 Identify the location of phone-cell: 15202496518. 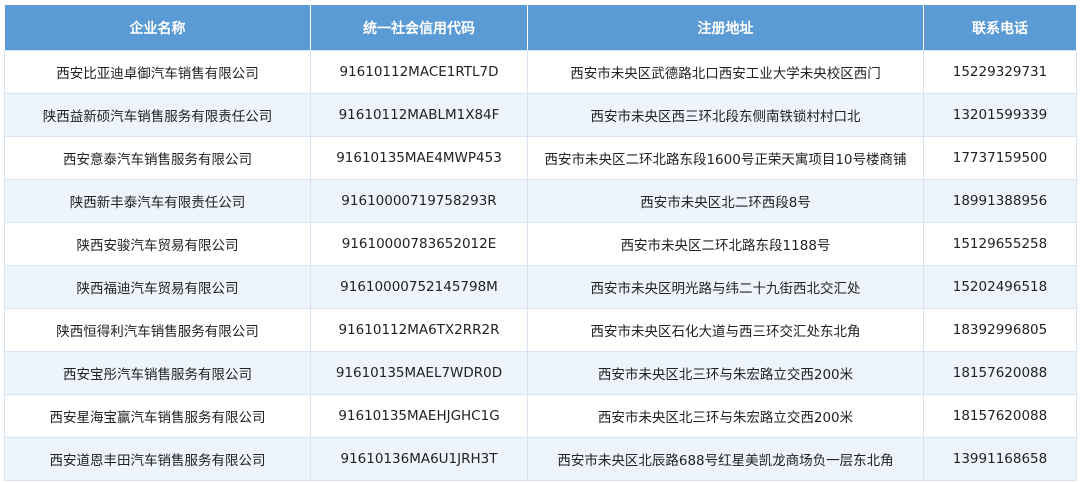
(1000, 287).